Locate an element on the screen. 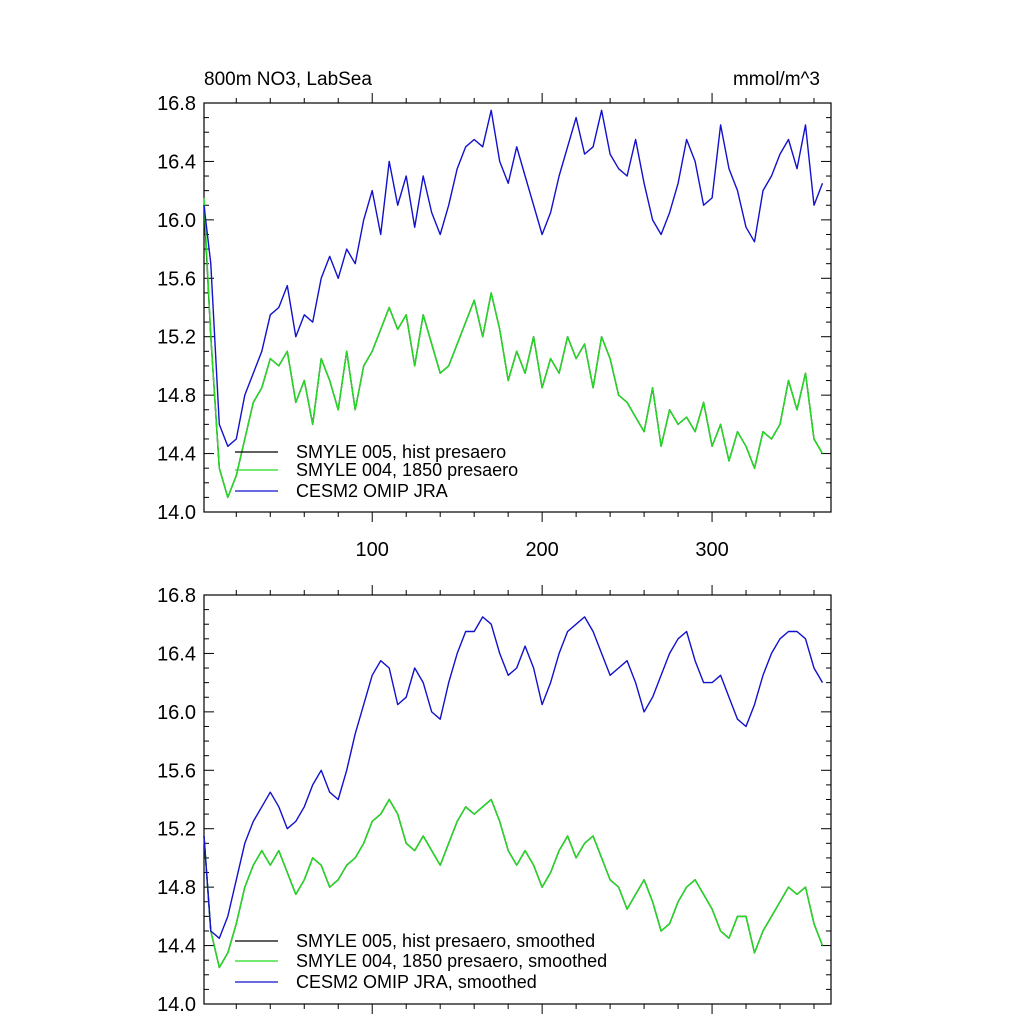 This screenshot has height=1024, width=1024. legend-label-1850-presaero-smoothed: SMYLE 004, 1850 presaero, smoothed is located at coordinates (451, 961).